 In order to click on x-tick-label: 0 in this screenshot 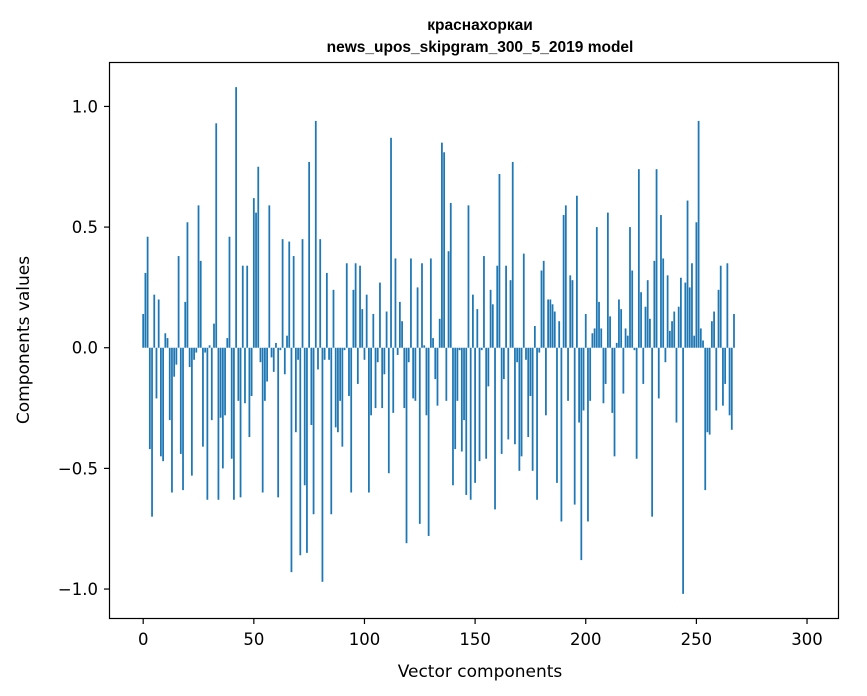, I will do `click(143, 639)`.